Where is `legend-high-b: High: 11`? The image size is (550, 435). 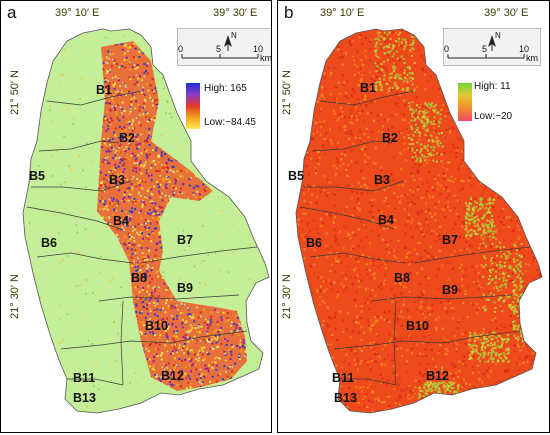
legend-high-b: High: 11 is located at coordinates (492, 86).